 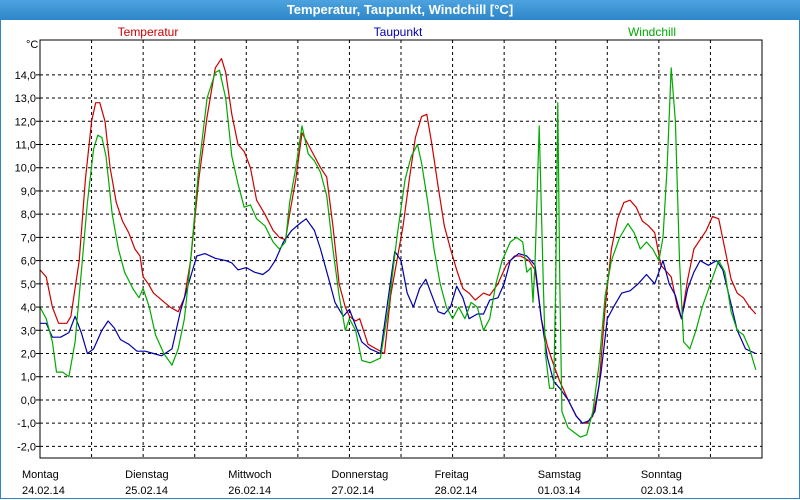 I want to click on y-tick-label: 5,0, so click(x=28, y=285).